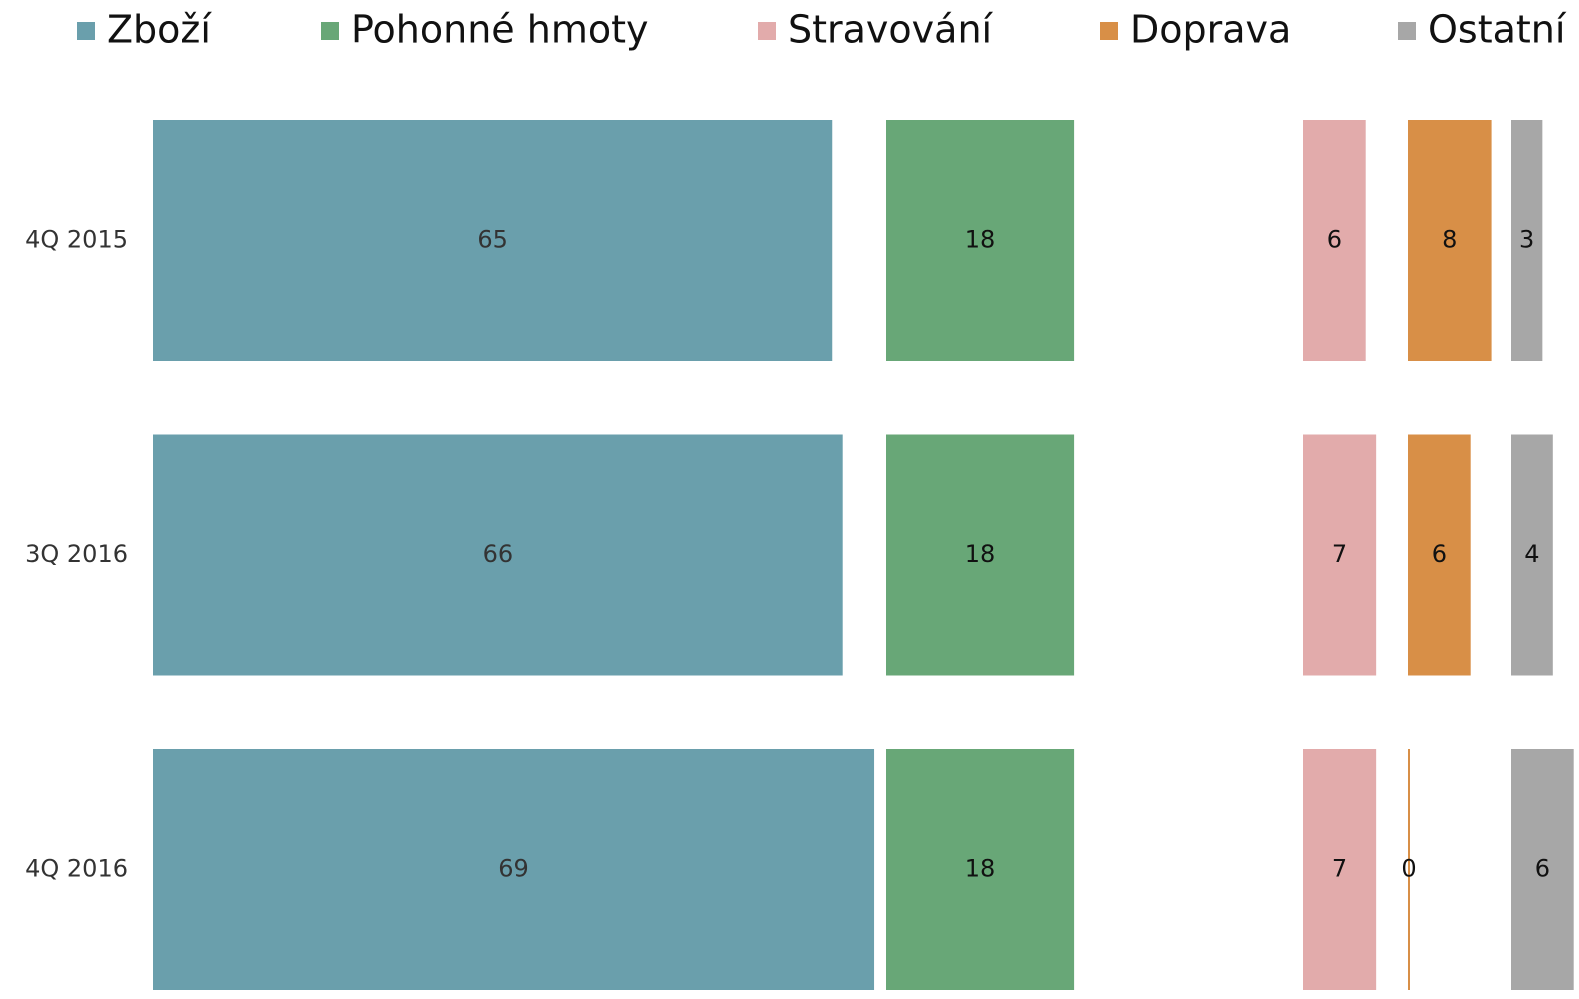 The image size is (1579, 999). Describe the element at coordinates (500, 30) in the screenshot. I see `legend-label: Pohonné hmoty` at that location.